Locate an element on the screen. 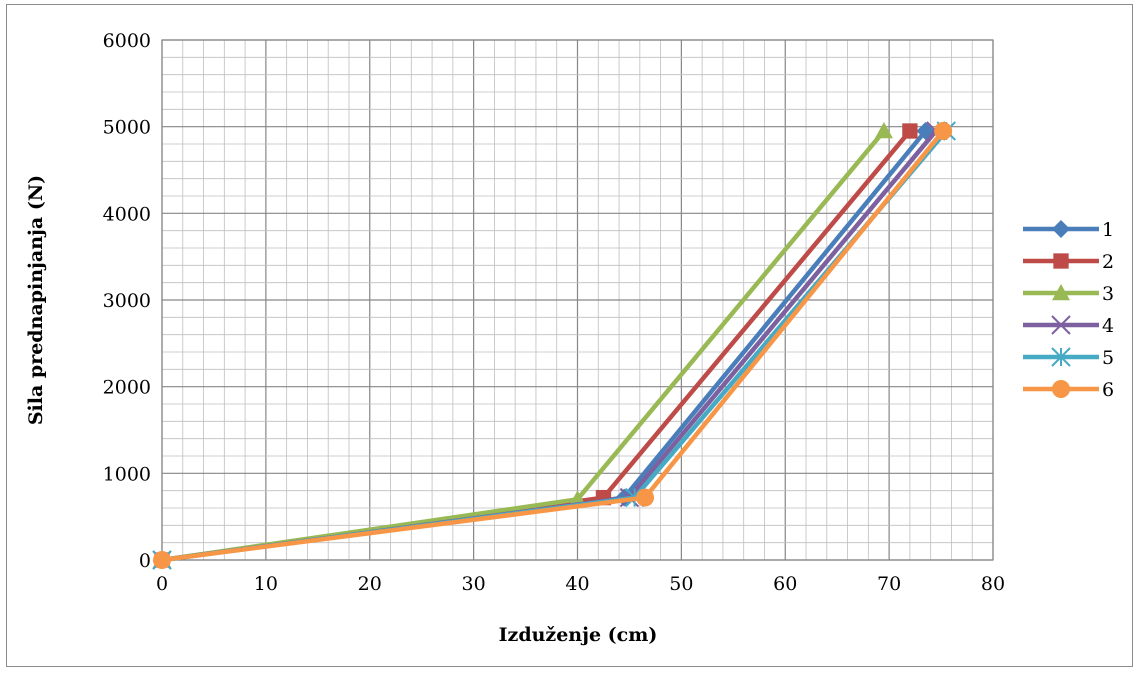 This screenshot has height=673, width=1140. legend-entry: 6 is located at coordinates (1068, 390).